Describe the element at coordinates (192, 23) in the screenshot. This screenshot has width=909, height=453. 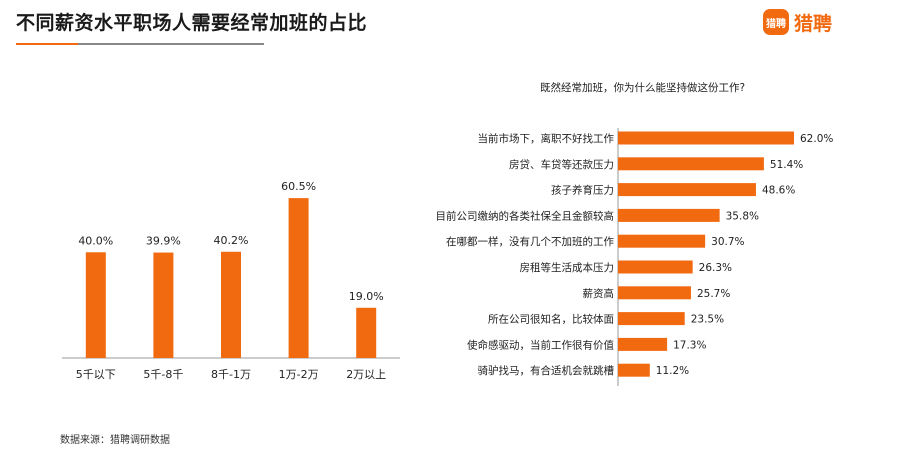
I see `page-title: 不同薪资水平职场人需要经常加班的占比` at that location.